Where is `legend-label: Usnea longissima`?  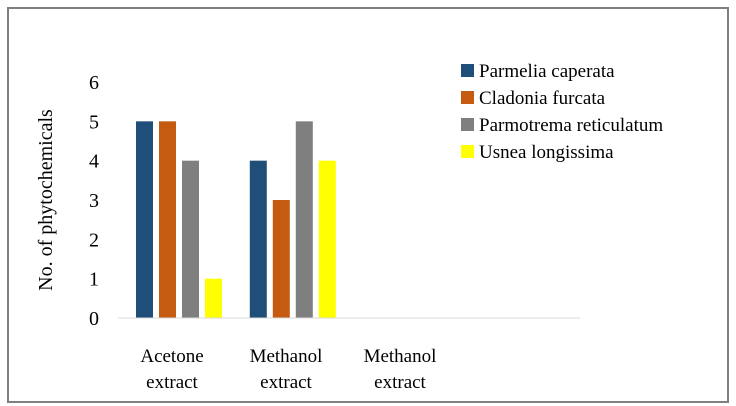
legend-label: Usnea longissima is located at coordinates (546, 152).